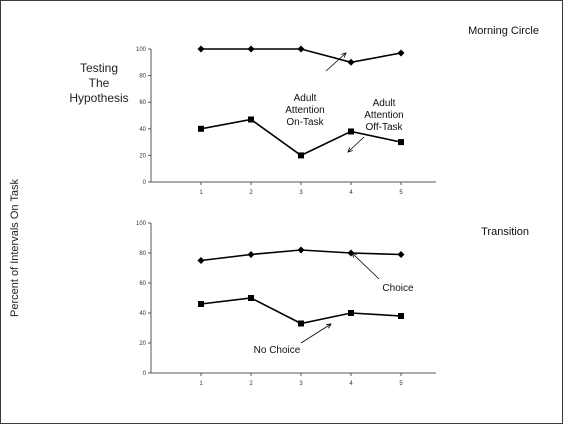  Describe the element at coordinates (505, 232) in the screenshot. I see `chart-title: Transition` at that location.